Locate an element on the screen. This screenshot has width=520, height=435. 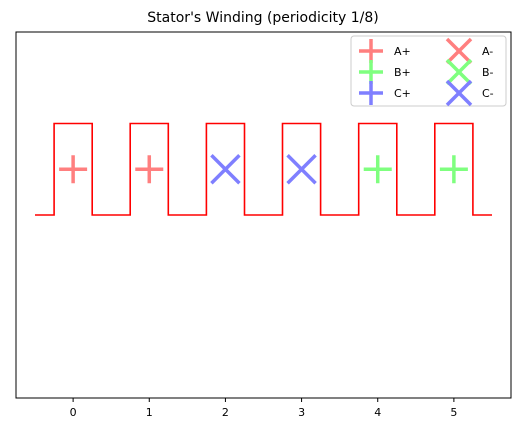
x-tick-label: 0 is located at coordinates (73, 412).